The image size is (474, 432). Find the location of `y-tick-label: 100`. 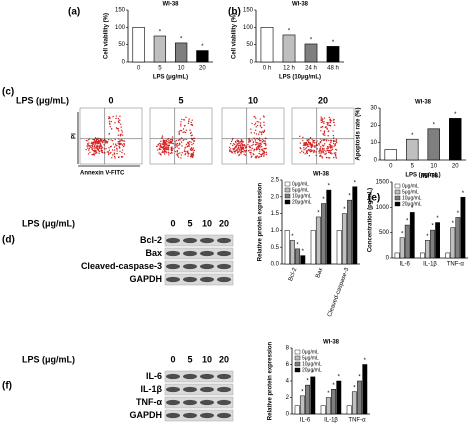

y-tick-label: 100 is located at coordinates (120, 28).